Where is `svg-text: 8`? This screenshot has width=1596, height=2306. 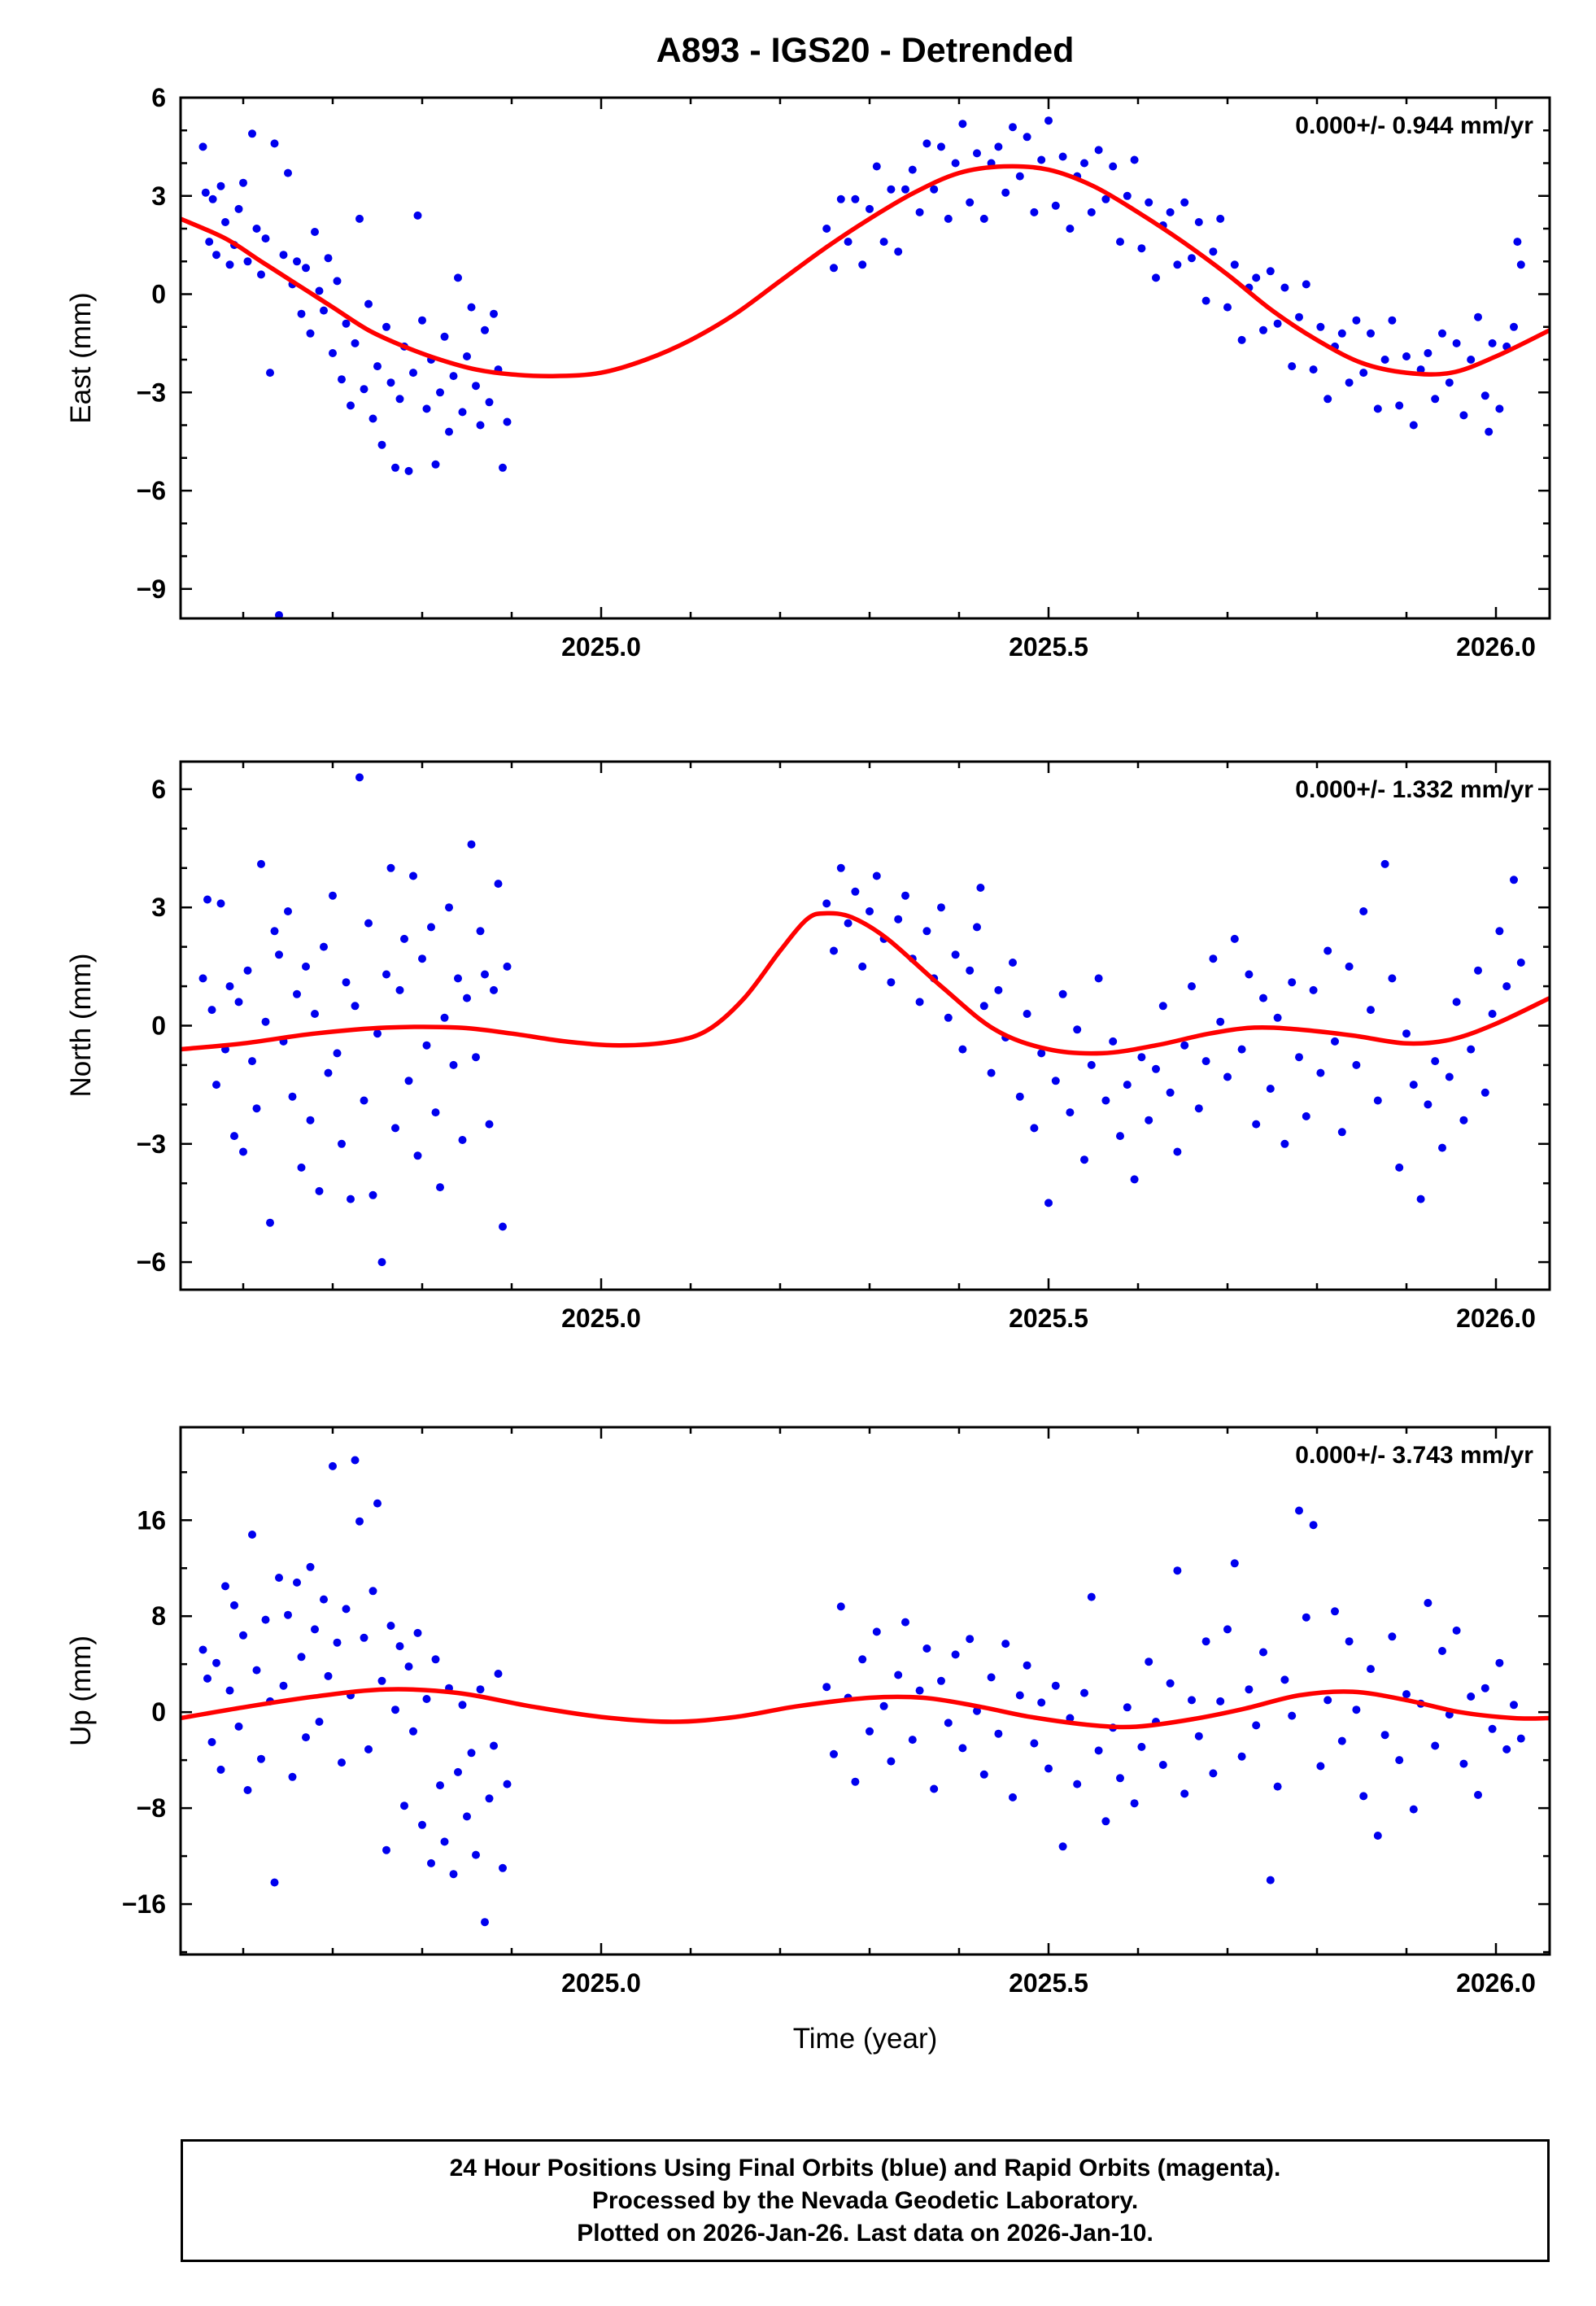 svg-text: 8 is located at coordinates (158, 1616).